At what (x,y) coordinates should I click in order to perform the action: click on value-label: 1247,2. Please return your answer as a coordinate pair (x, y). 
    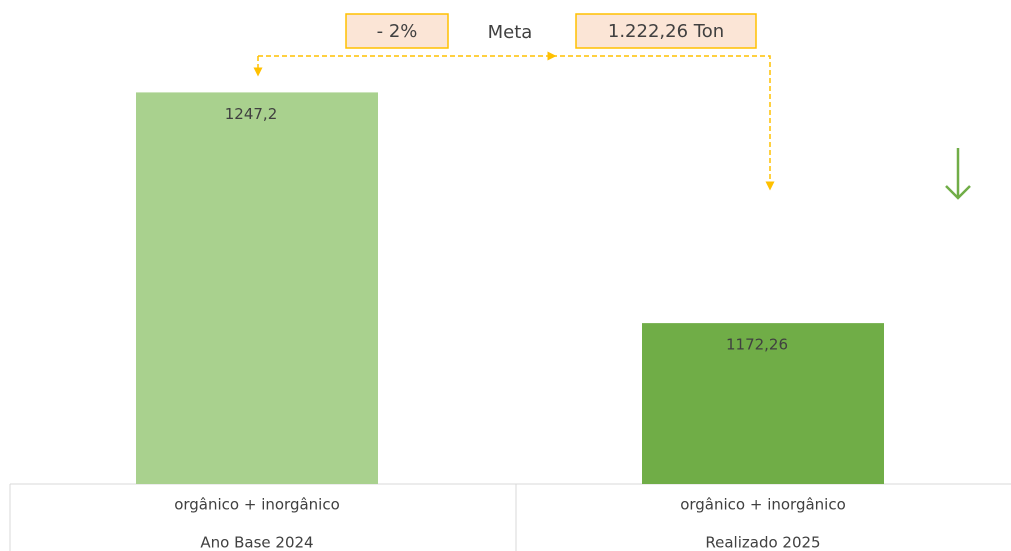
    Looking at the image, I should click on (251, 114).